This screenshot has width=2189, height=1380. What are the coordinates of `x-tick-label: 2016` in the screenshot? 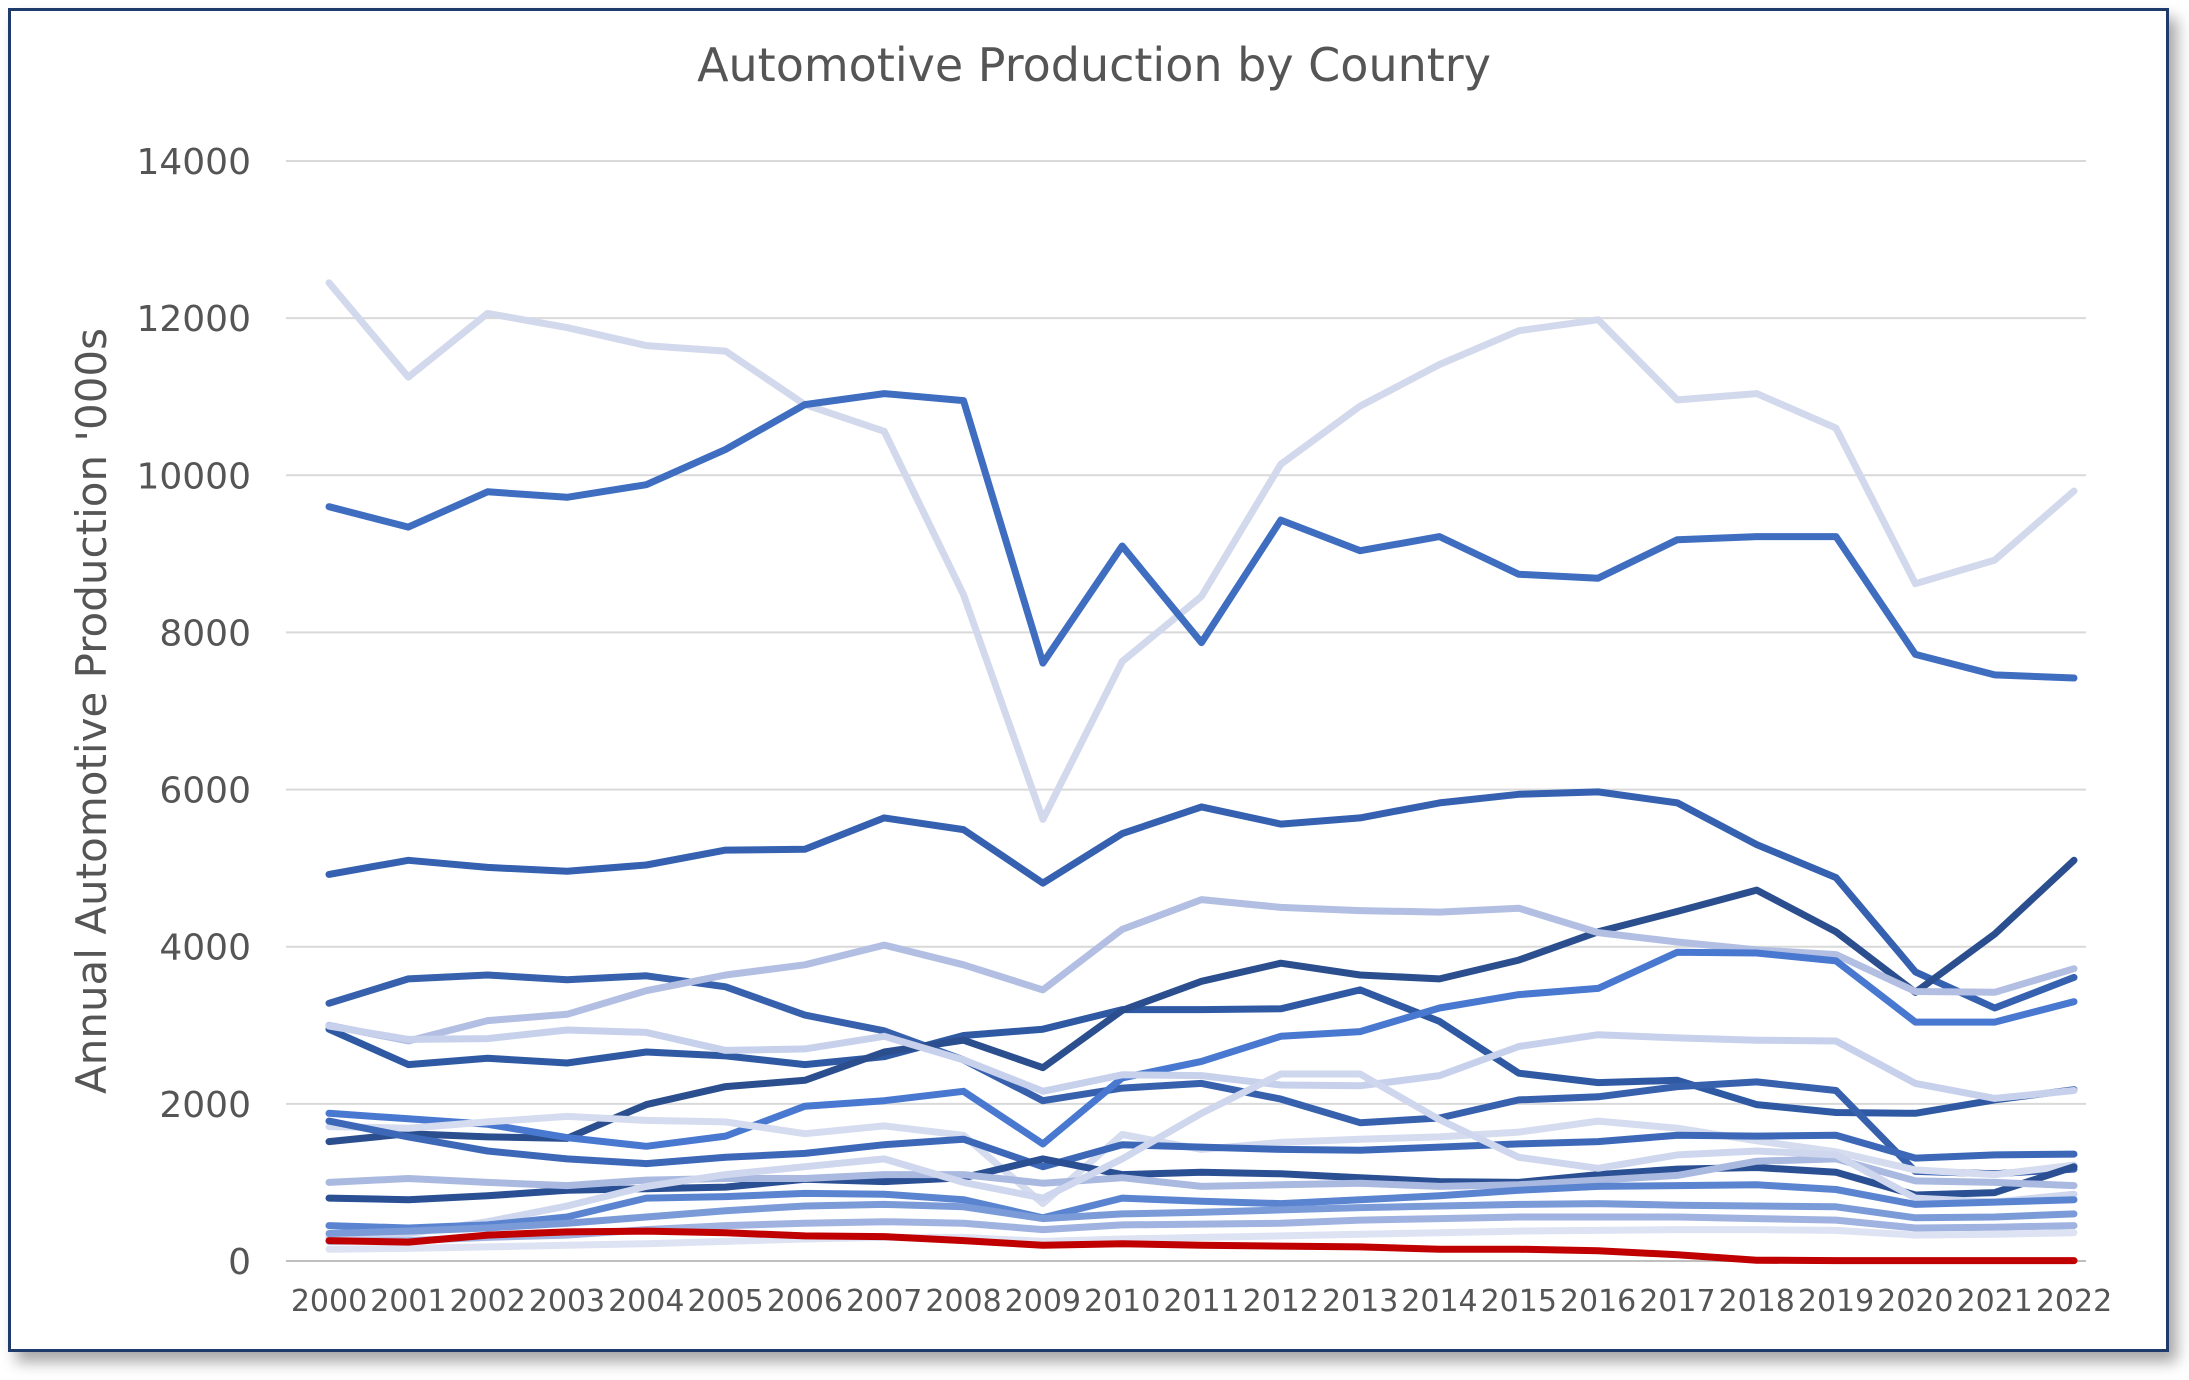 It's located at (1598, 1301).